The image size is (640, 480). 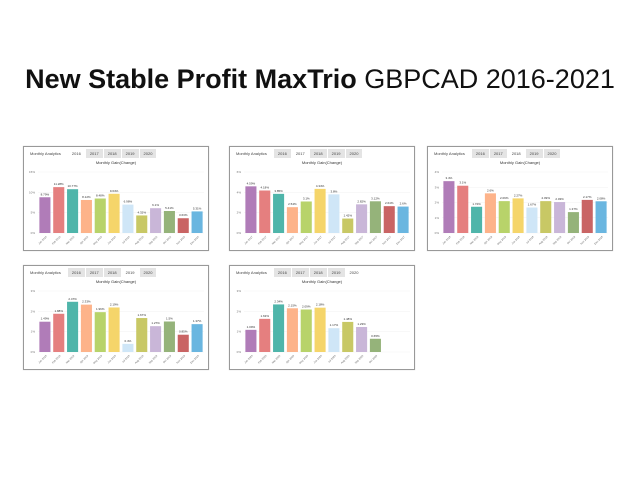 What do you see at coordinates (84, 239) in the screenshot?
I see `x-tick-label: Apr 2016` at bounding box center [84, 239].